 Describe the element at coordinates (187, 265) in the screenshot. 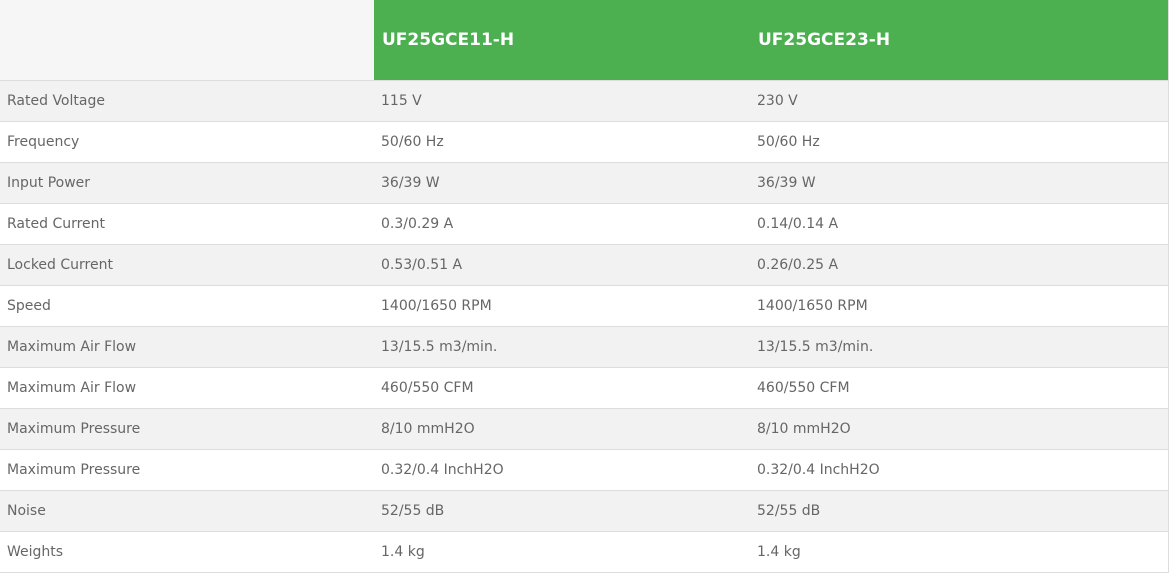

I see `spec-label: Locked Current` at that location.